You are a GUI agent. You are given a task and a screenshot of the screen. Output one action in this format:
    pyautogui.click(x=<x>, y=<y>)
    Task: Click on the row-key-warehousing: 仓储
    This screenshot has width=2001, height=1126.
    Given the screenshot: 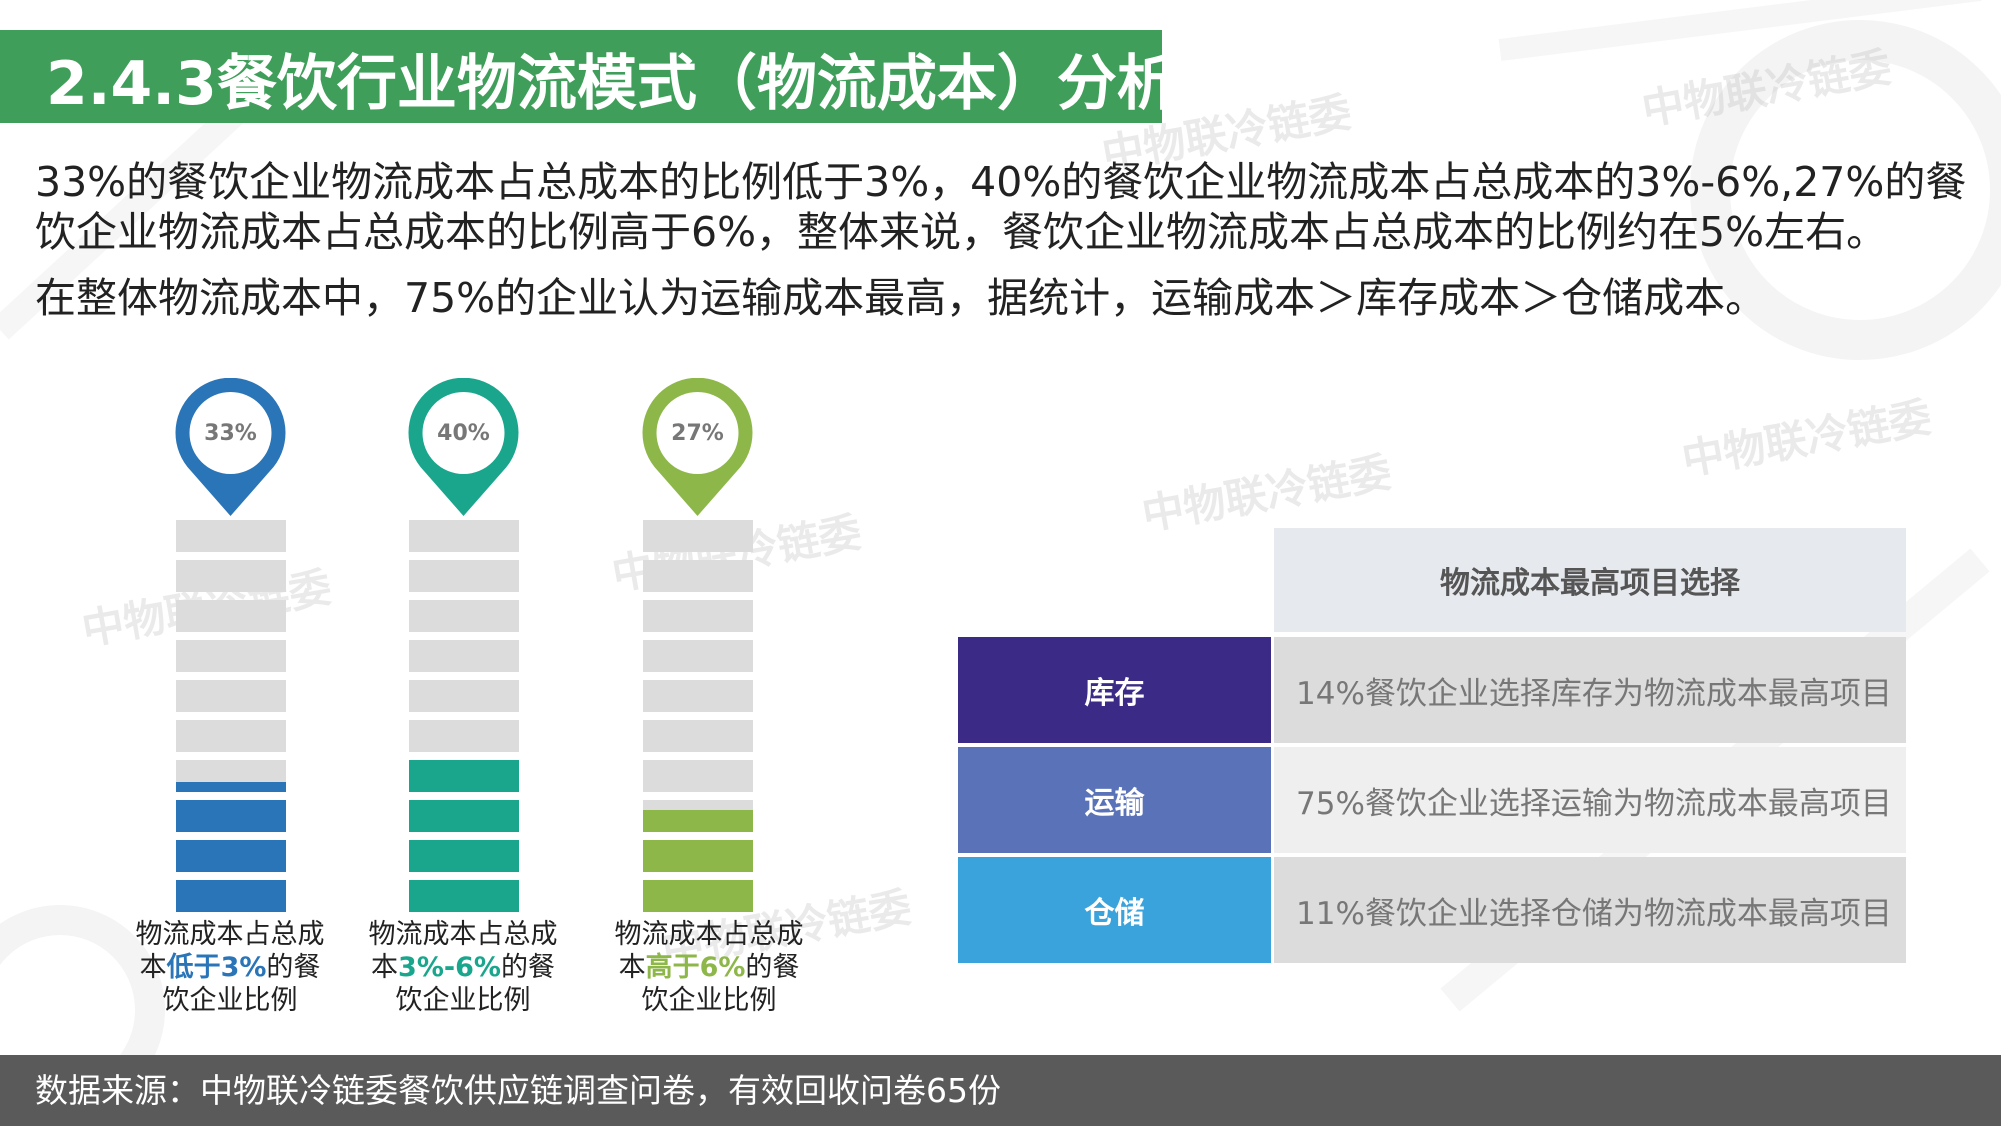 What is the action you would take?
    pyautogui.click(x=1114, y=910)
    